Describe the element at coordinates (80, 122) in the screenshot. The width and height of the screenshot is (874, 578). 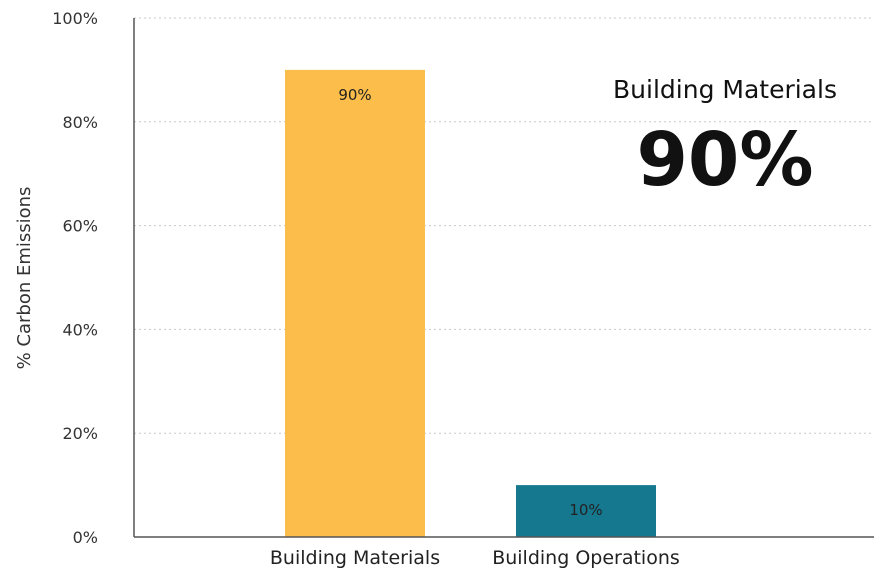
I see `y-tick-label: 80%` at that location.